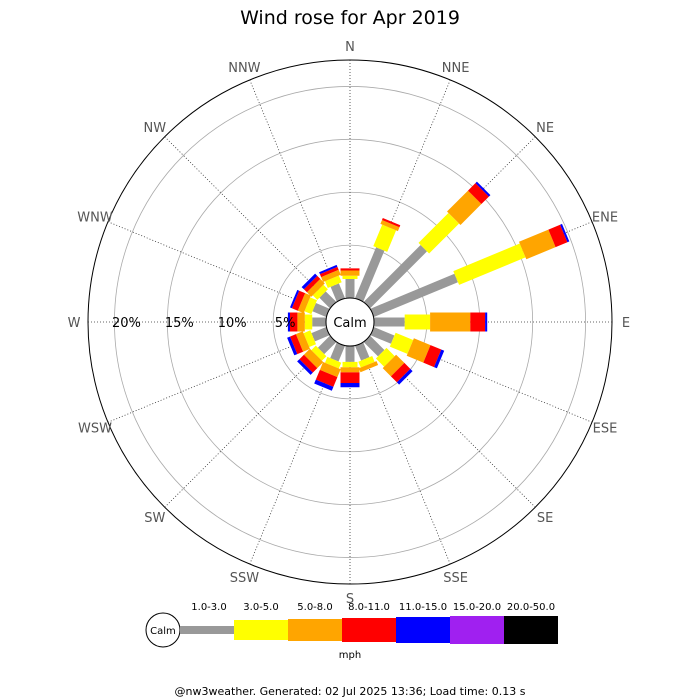 The height and width of the screenshot is (700, 700). Describe the element at coordinates (605, 217) in the screenshot. I see `direction-label-ene: ENE` at that location.